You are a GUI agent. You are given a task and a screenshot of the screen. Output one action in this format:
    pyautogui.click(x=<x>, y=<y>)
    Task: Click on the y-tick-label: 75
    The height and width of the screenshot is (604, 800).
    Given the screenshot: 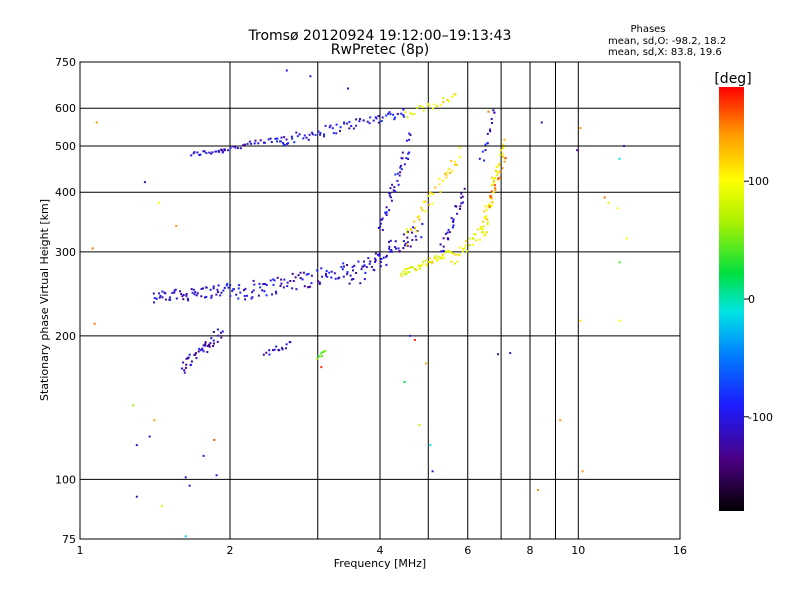 What is the action you would take?
    pyautogui.click(x=69, y=539)
    